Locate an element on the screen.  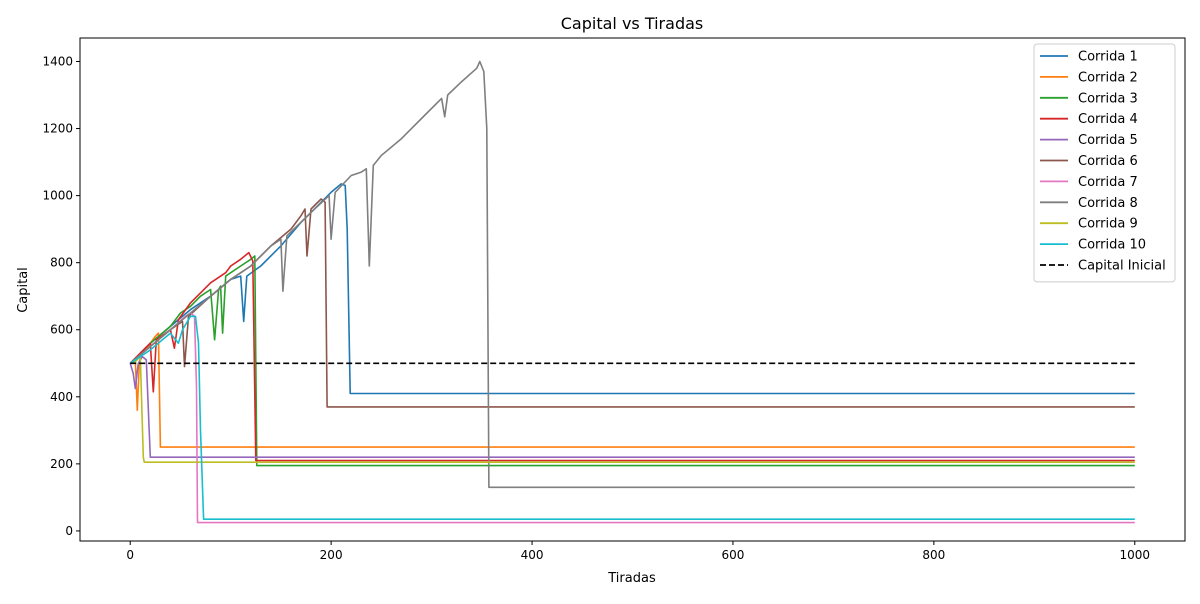
x-tick-label: 800 is located at coordinates (933, 555).